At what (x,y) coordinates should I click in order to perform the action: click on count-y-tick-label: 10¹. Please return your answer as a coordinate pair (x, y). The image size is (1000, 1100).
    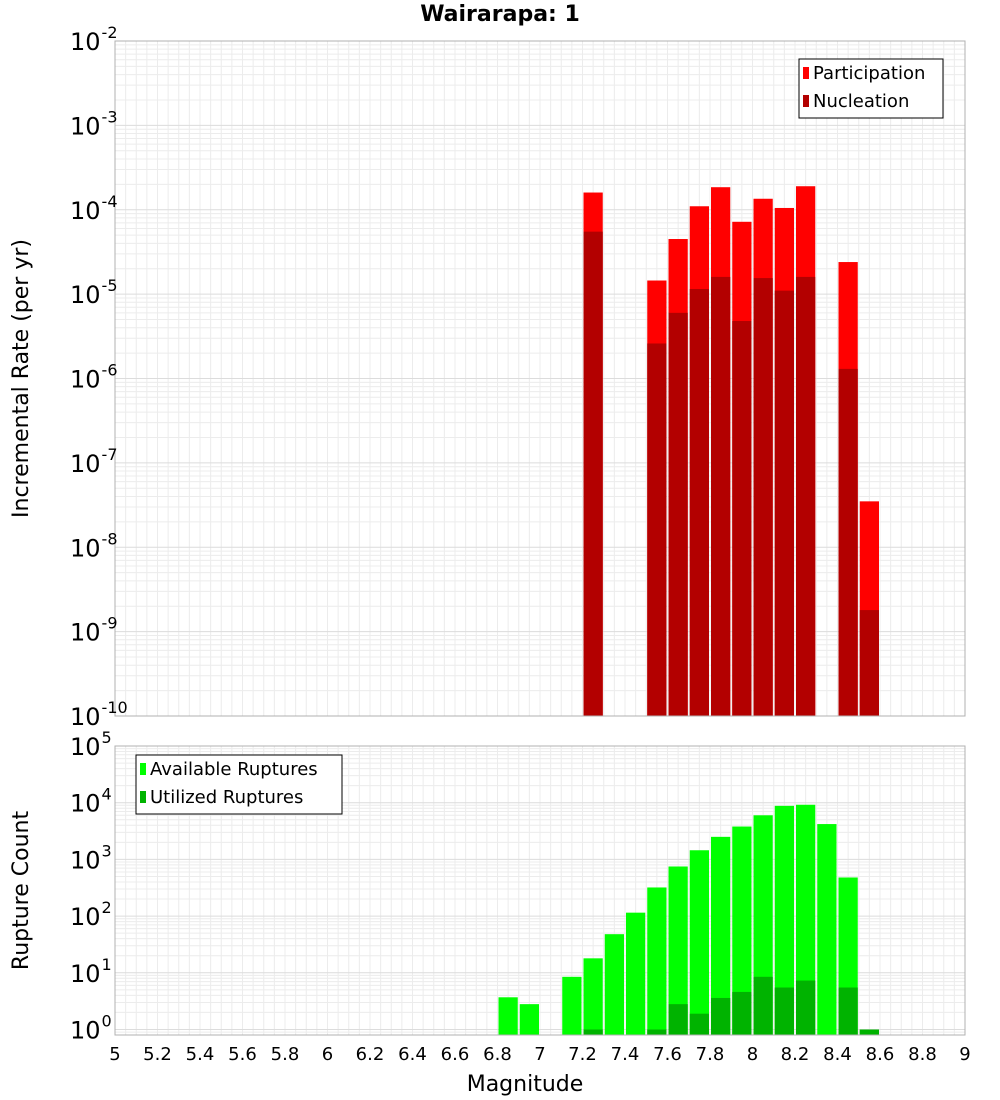
    Looking at the image, I should click on (91, 971).